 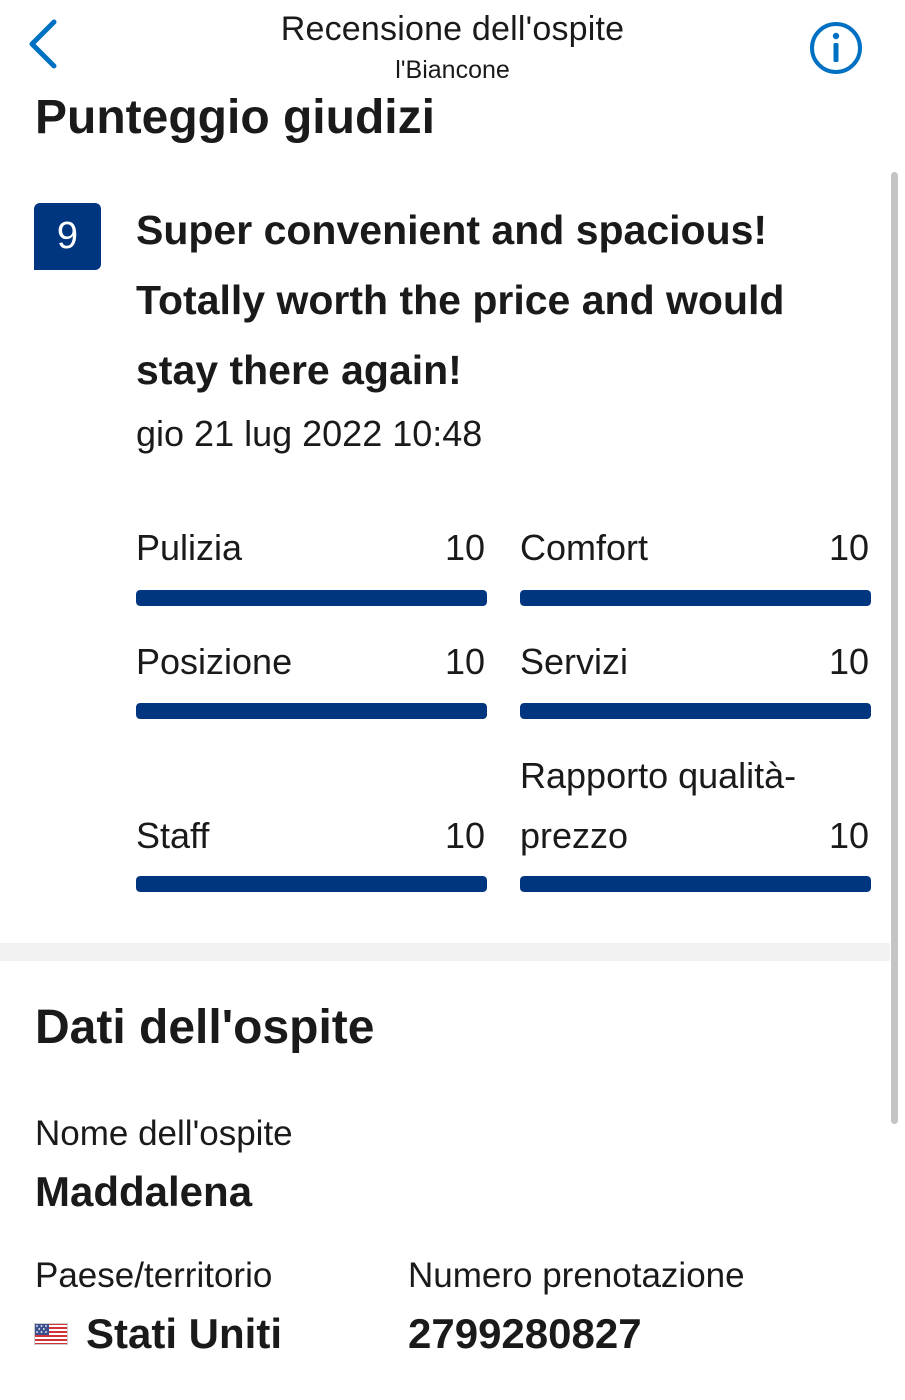 I want to click on guest-section-title: Dati dell'ospite, so click(x=205, y=1027).